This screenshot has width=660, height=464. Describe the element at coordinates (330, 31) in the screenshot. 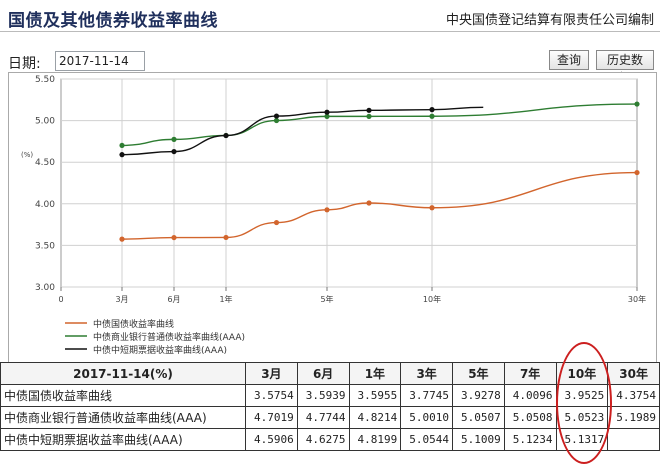

I see `header-divider` at that location.